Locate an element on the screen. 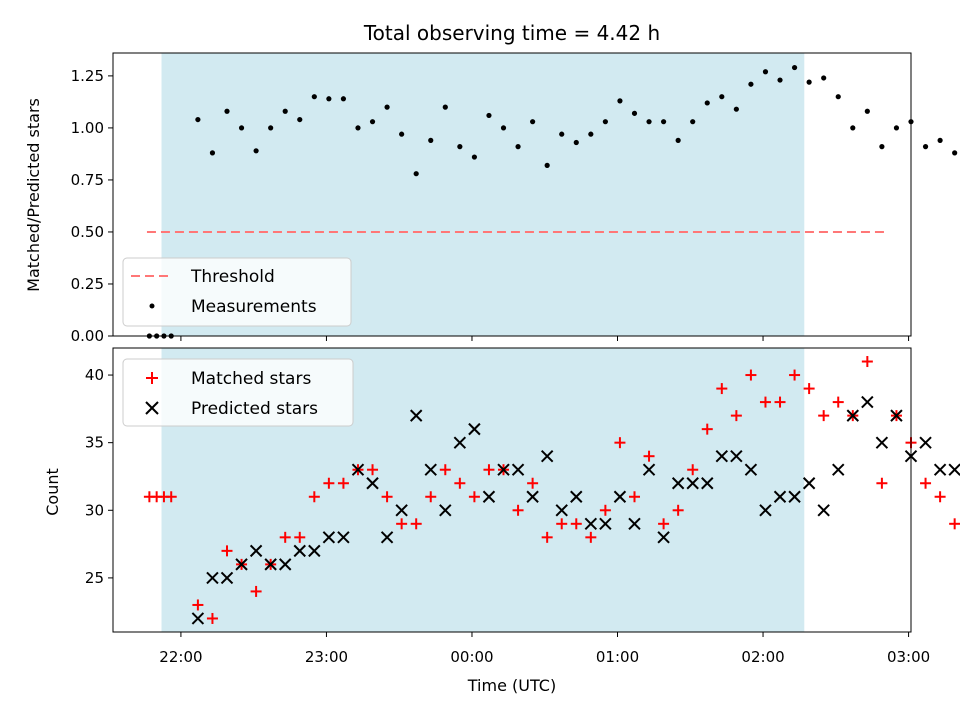  legend-measurements-swatch is located at coordinates (152, 306).